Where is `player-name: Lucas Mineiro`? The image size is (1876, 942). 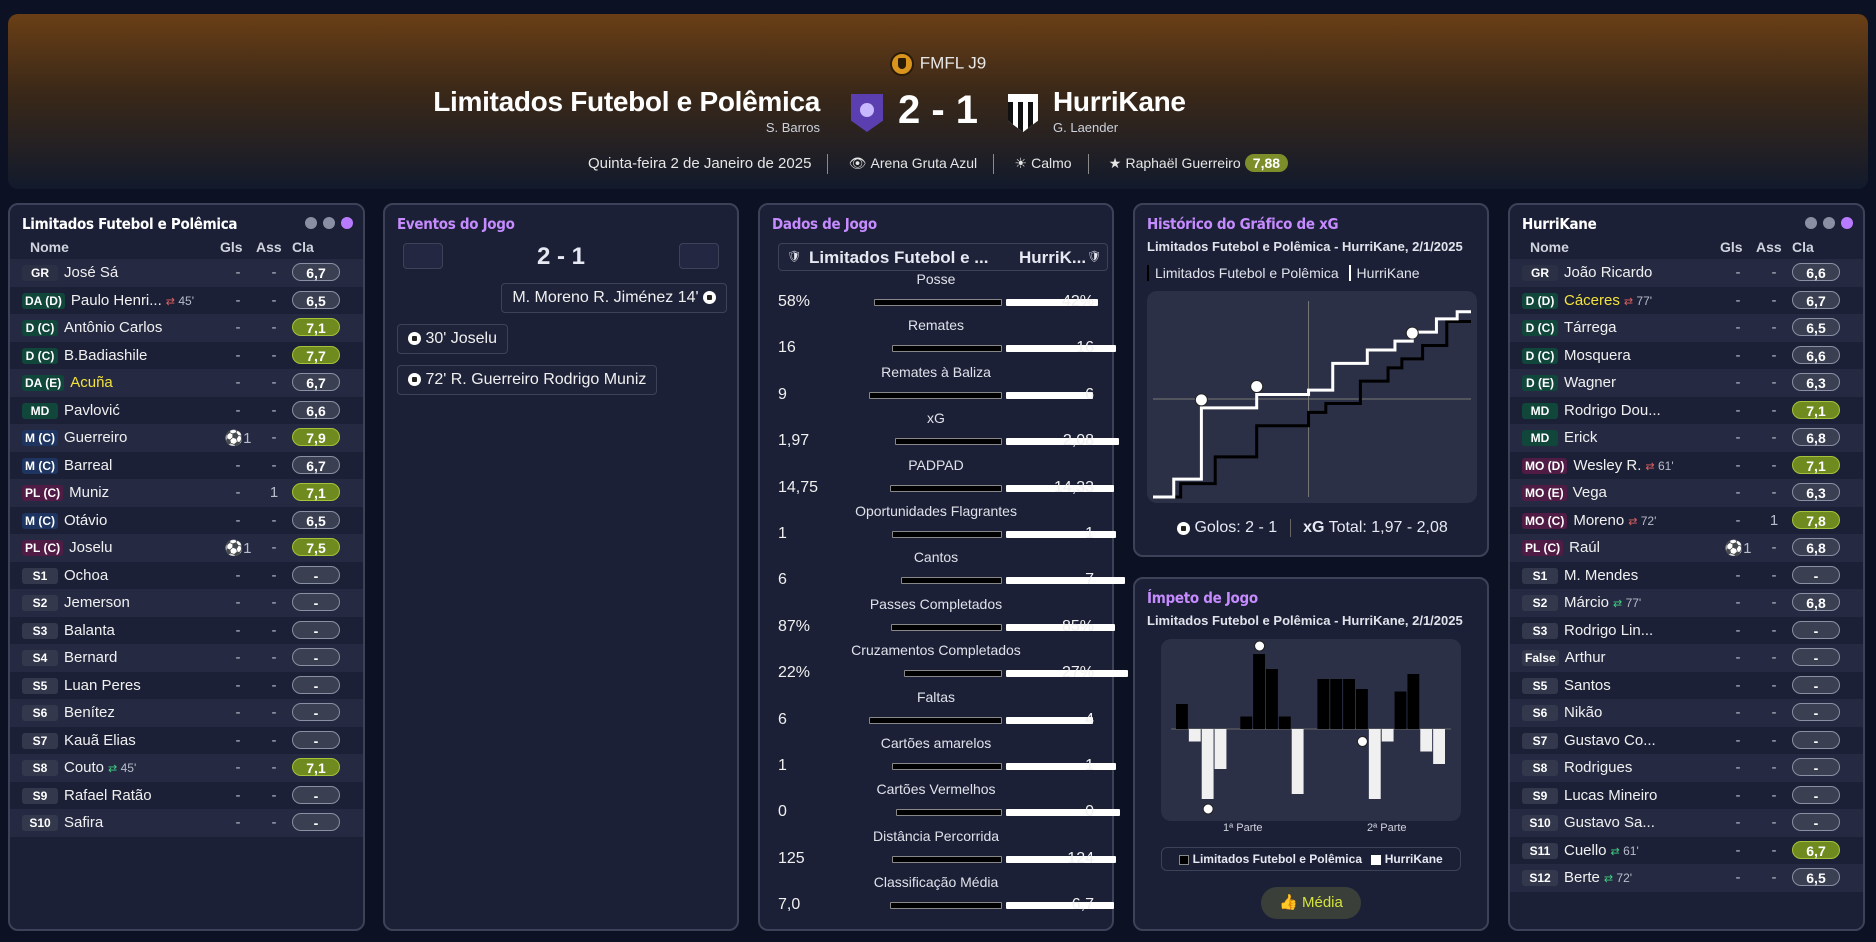 player-name: Lucas Mineiro is located at coordinates (1611, 795).